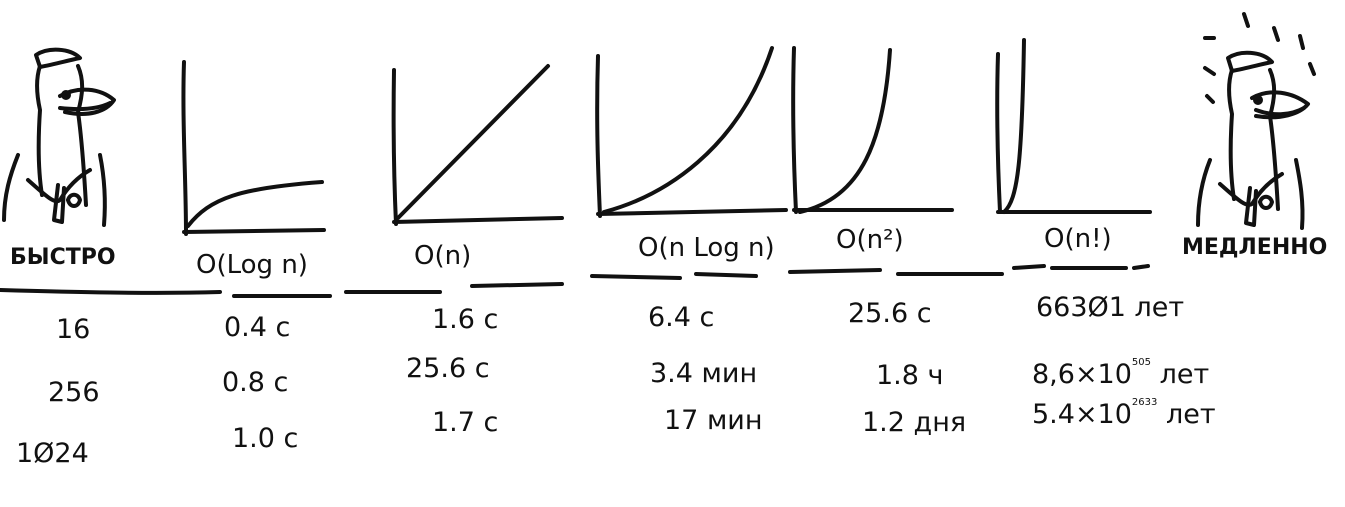 The height and width of the screenshot is (507, 1345). I want to click on size-value: 256, so click(74, 392).